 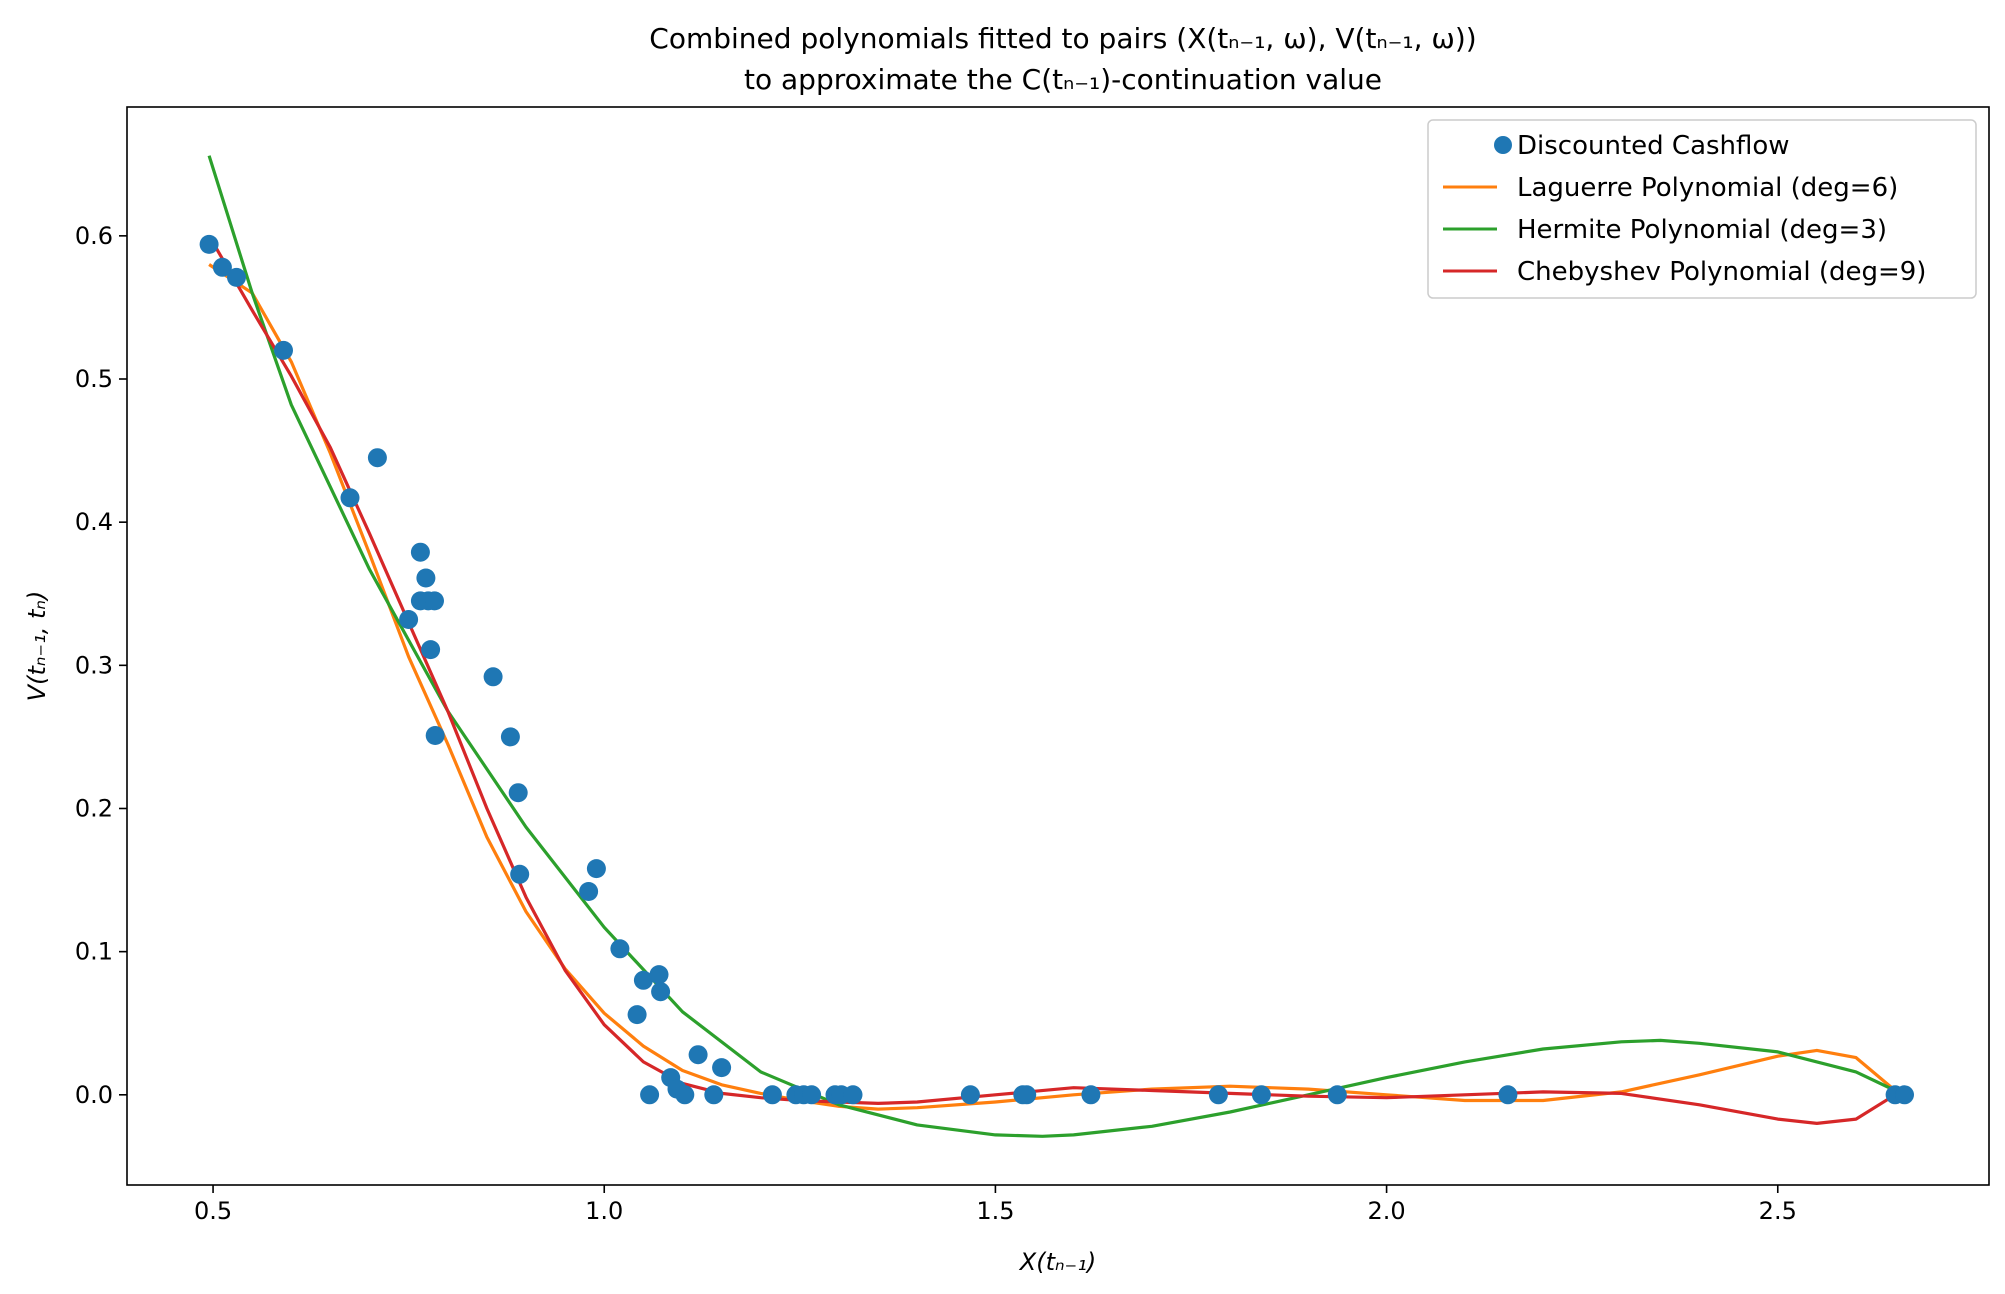 I want to click on y-tick-label: 0.1, so click(x=94, y=952).